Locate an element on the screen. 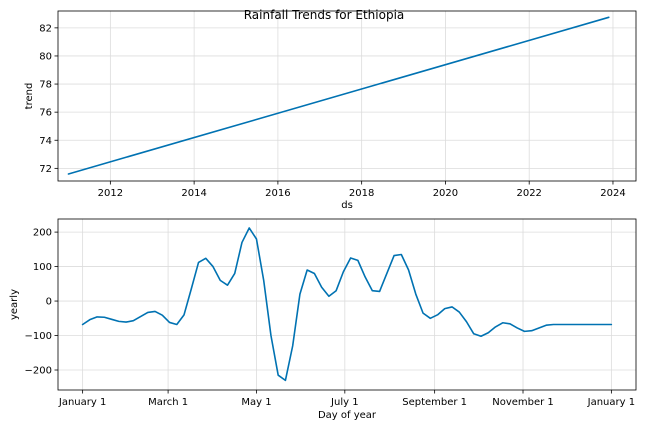  x-tick: 2024 is located at coordinates (613, 190).